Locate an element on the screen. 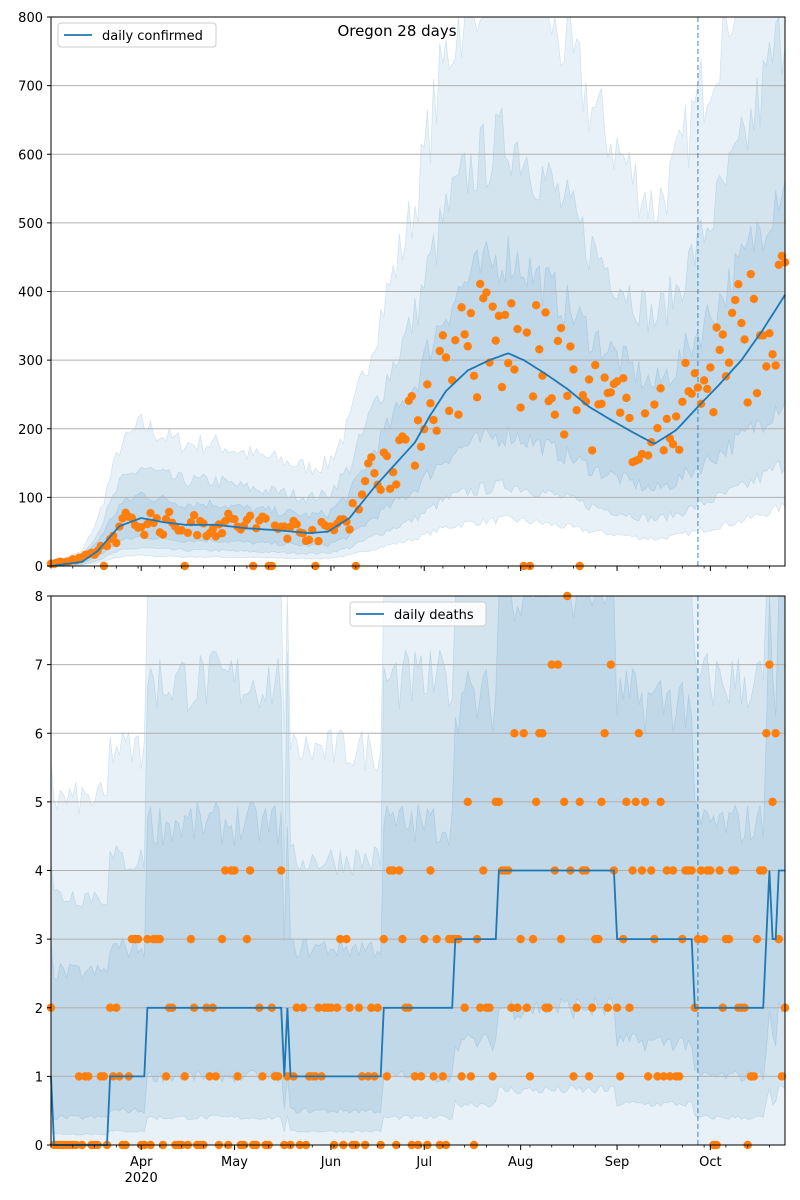 This screenshot has width=800, height=1200. x-tick-year-label: 2020 is located at coordinates (141, 1178).